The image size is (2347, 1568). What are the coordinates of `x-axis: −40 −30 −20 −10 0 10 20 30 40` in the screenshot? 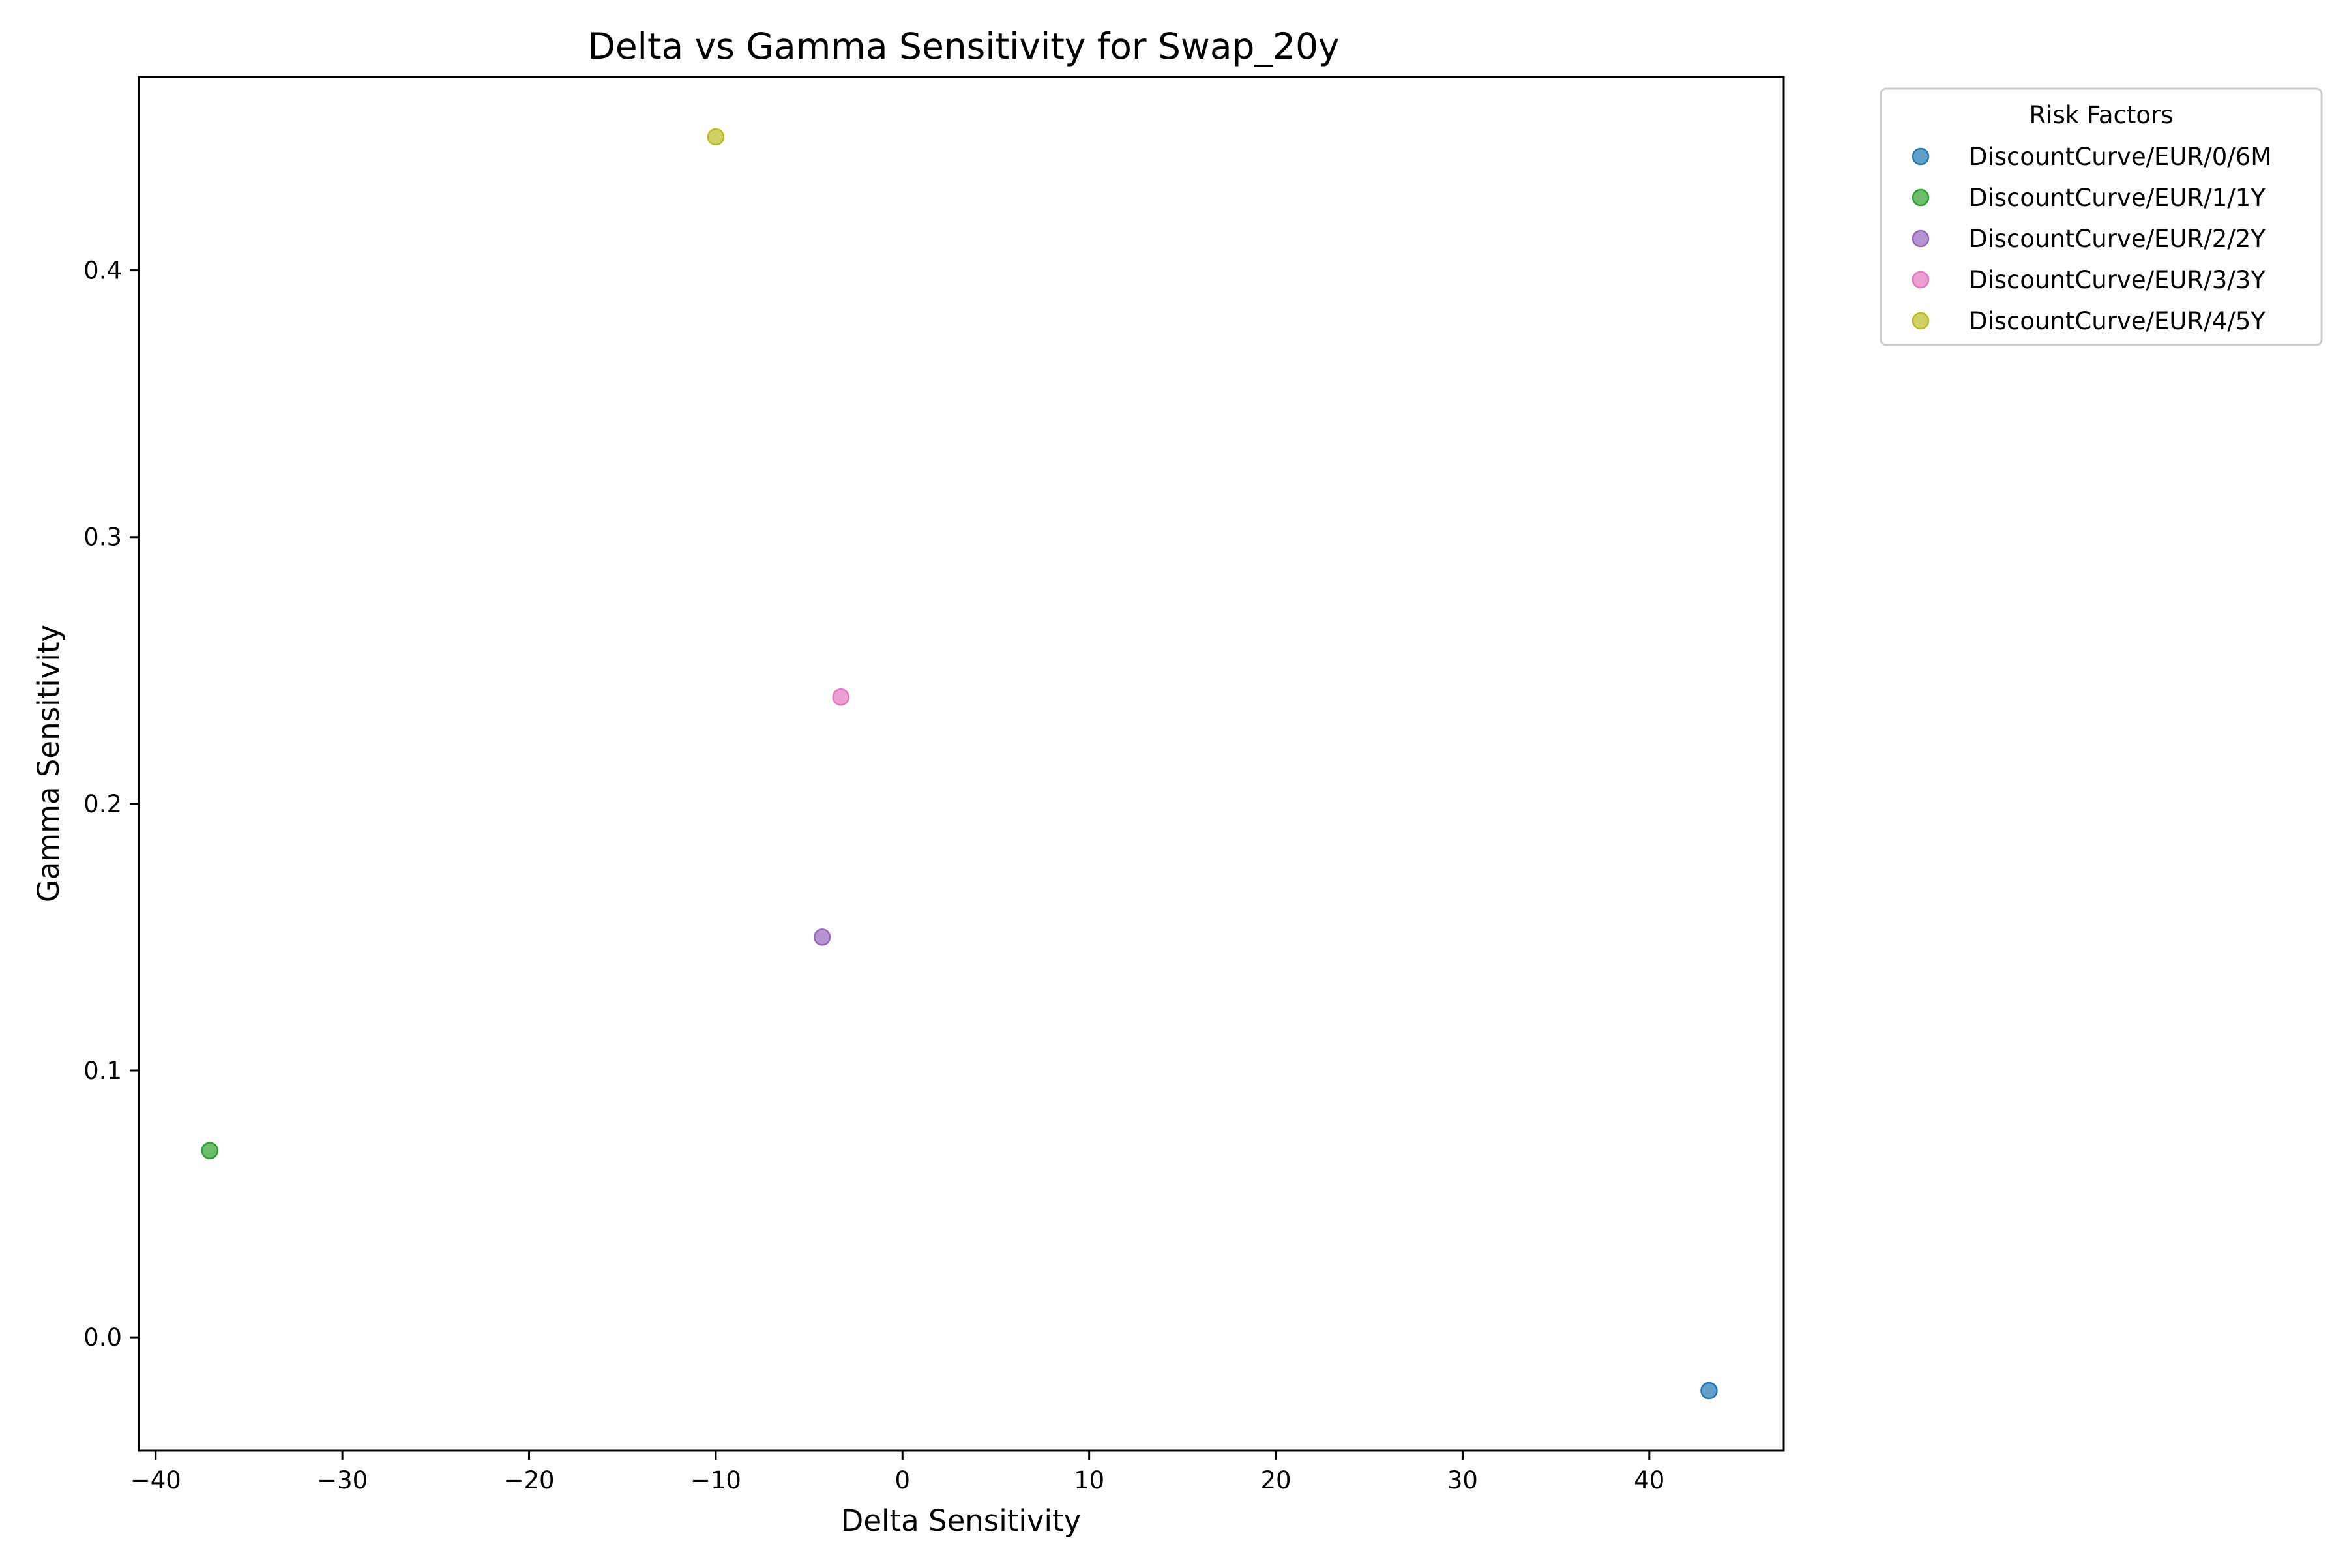 It's located at (897, 1473).